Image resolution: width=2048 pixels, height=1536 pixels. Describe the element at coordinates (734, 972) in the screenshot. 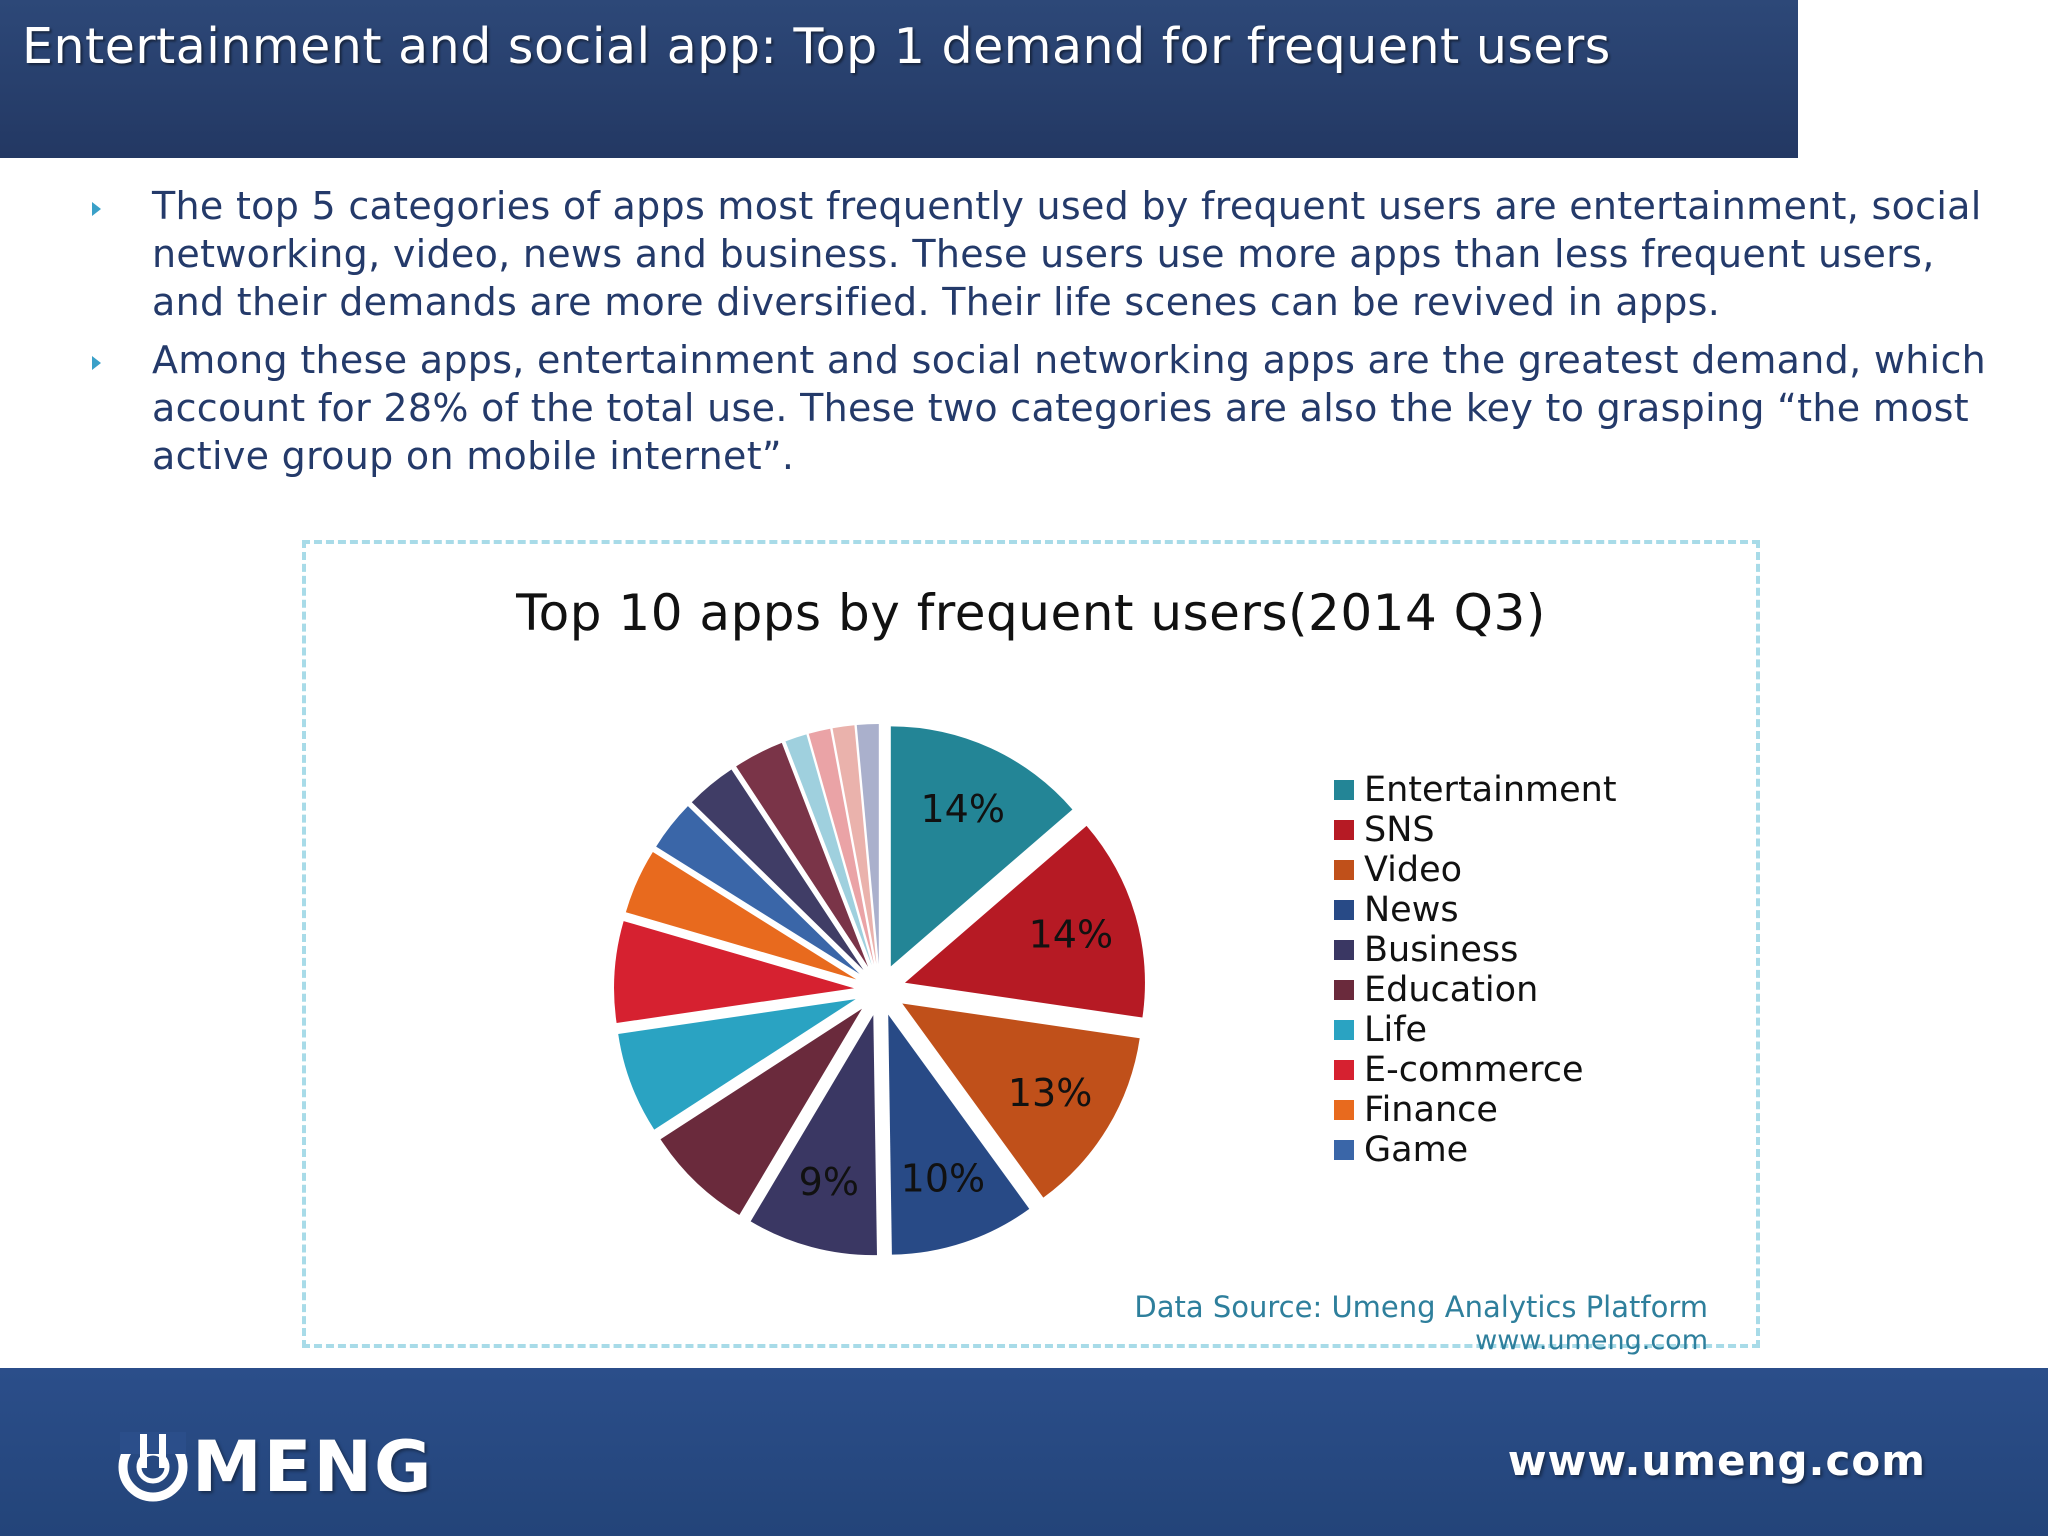

I see `pie-slice-e-commerce` at that location.